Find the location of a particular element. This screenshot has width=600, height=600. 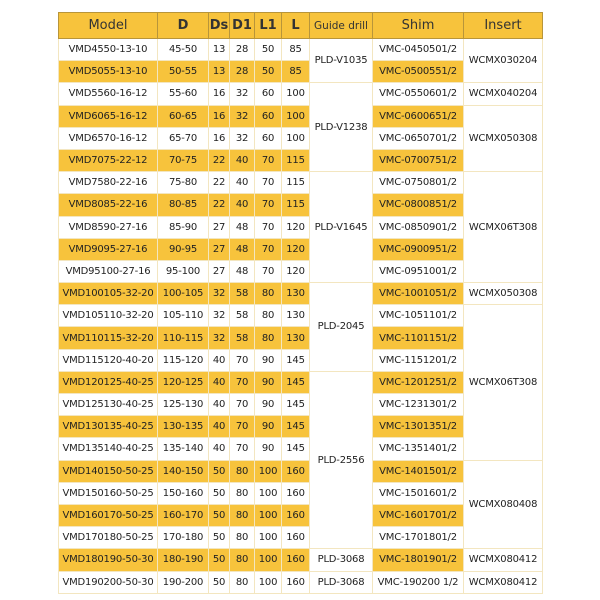

table-row: VMD6570-16-12 65-70 16 32 60 100 VMC-0650701/2 is located at coordinates (300, 138).